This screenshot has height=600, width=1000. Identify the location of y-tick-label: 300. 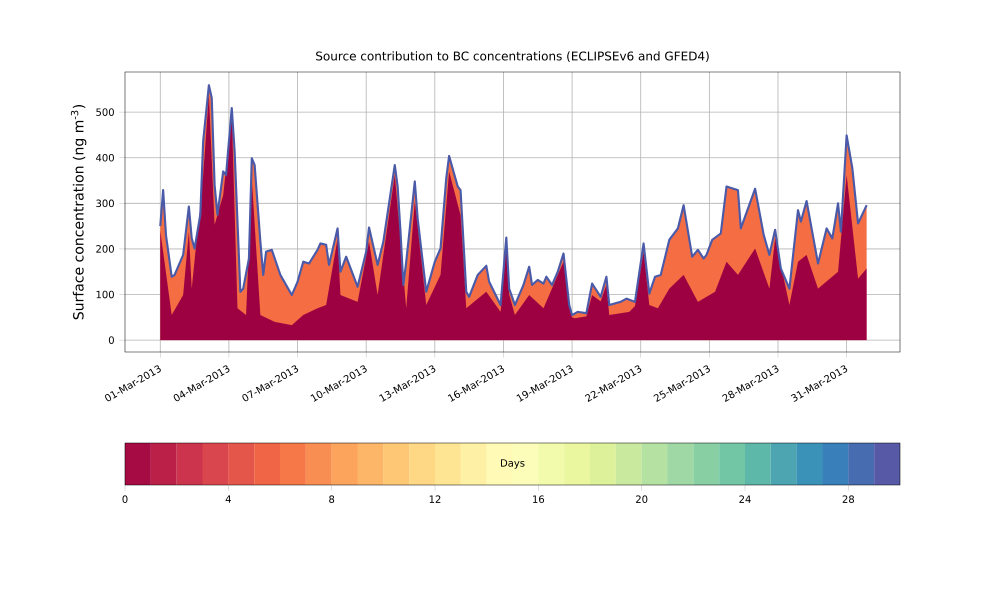
(105, 204).